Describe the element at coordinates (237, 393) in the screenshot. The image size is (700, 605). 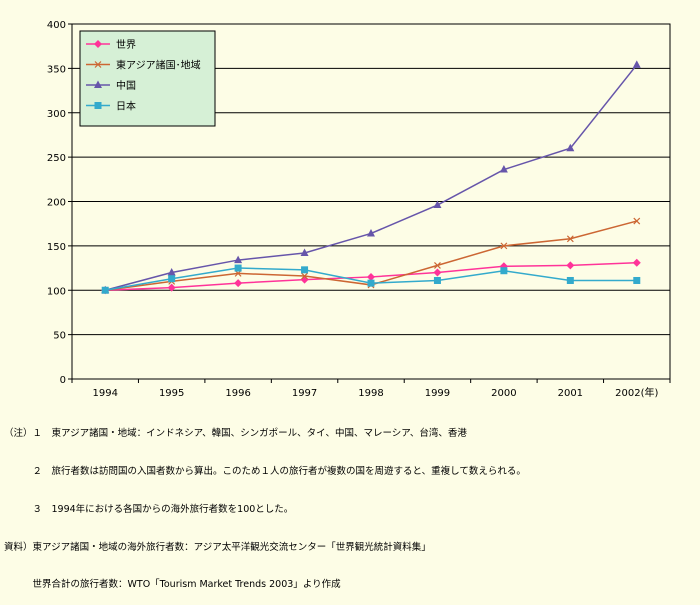
I see `x-tick-label: 1996` at that location.